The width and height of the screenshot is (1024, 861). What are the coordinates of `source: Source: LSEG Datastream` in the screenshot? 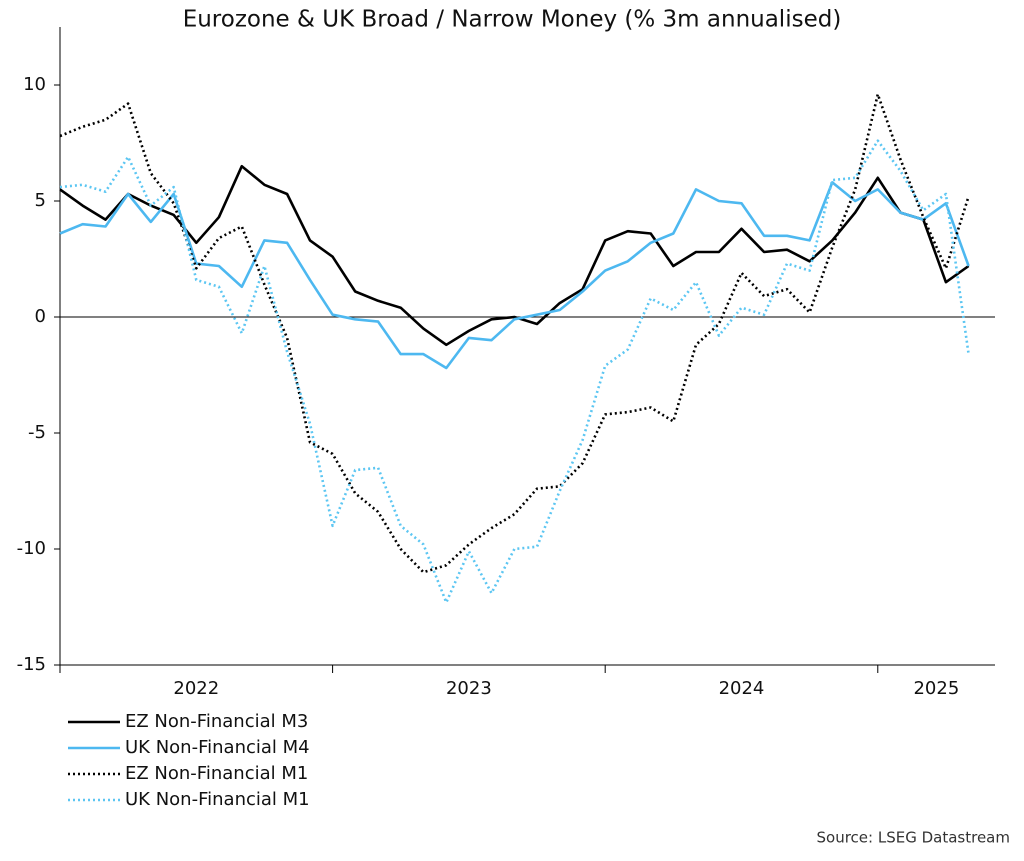 It's located at (913, 838).